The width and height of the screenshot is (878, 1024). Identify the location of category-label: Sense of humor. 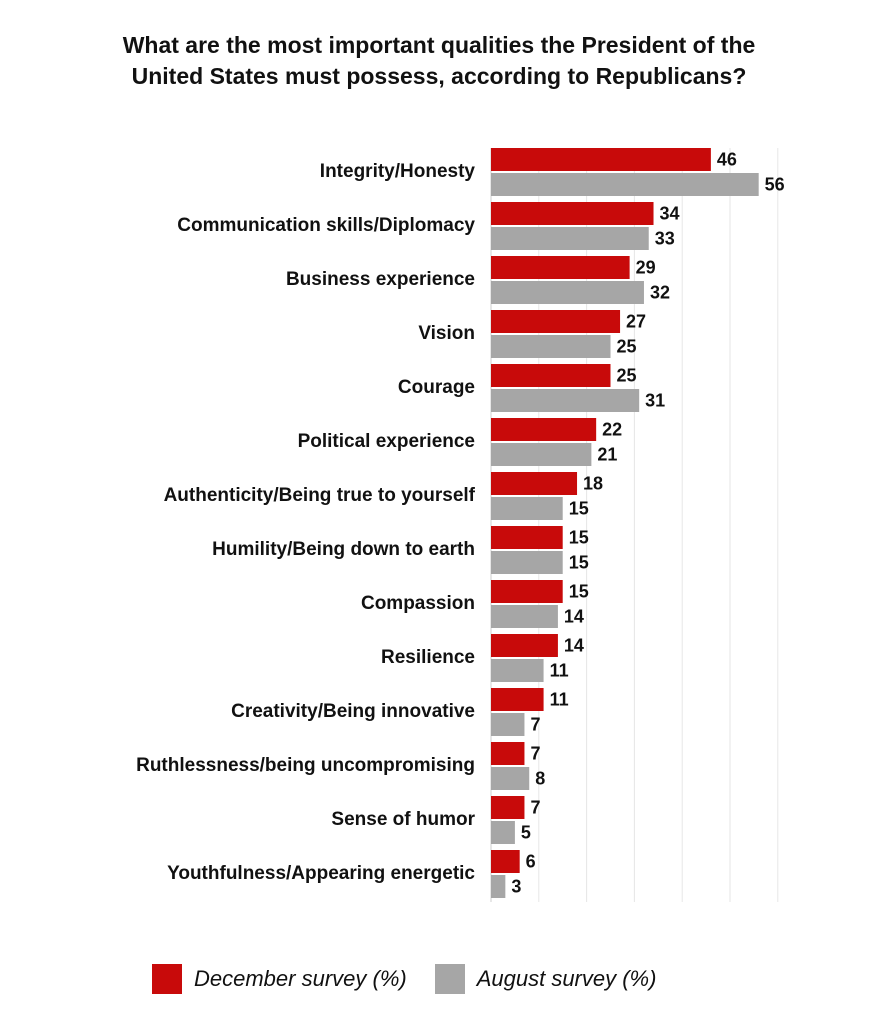
(403, 819).